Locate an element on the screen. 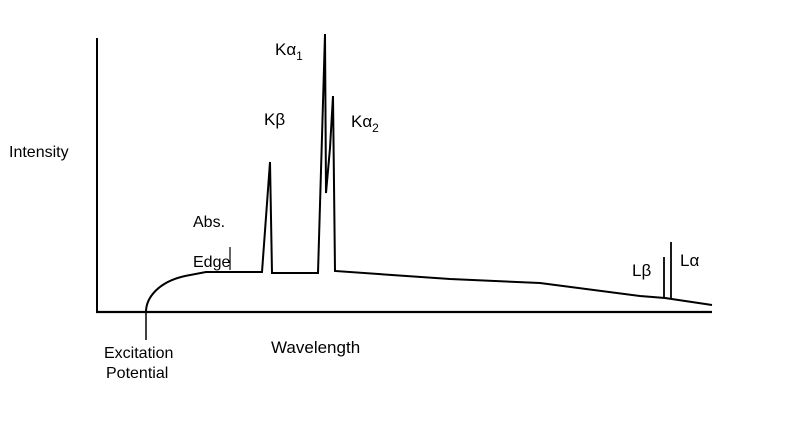 The image size is (800, 422). y-axis-label: Intensity is located at coordinates (39, 152).